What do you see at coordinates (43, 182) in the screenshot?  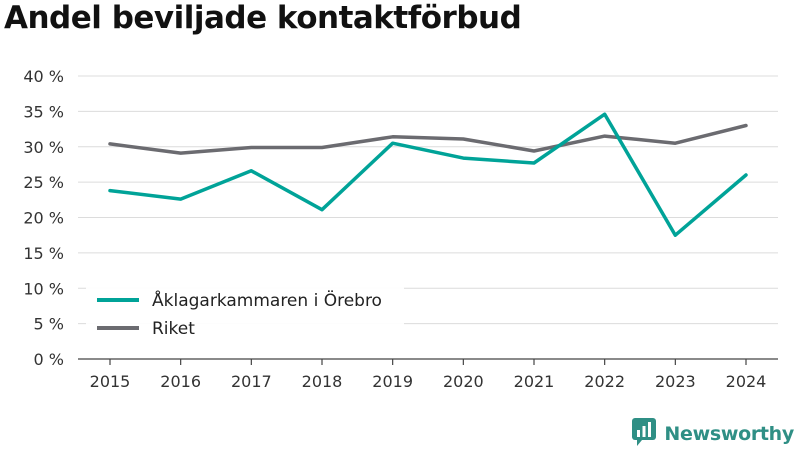 I see `y-tick-label: 25 %` at bounding box center [43, 182].